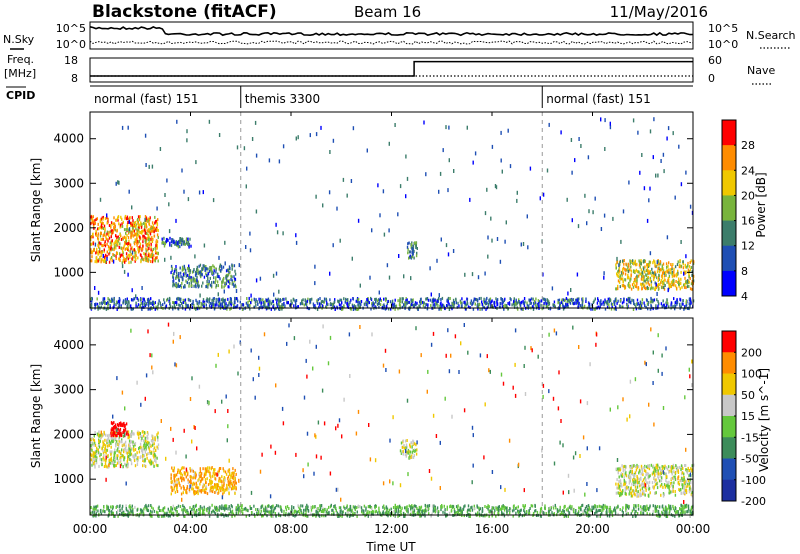  What do you see at coordinates (771, 35) in the screenshot?
I see `noise-right-label: N.Search` at bounding box center [771, 35].